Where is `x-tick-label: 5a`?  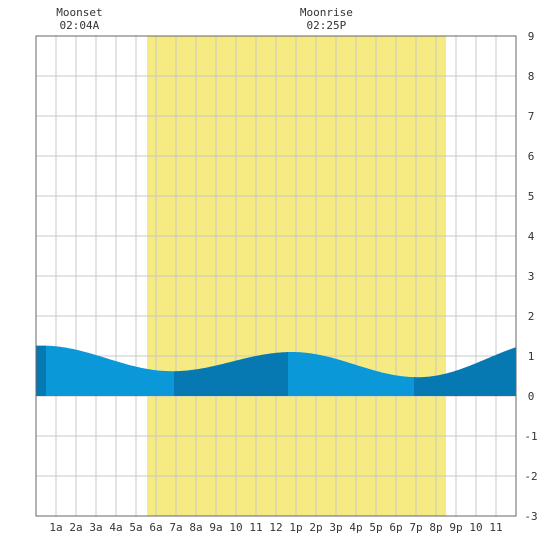
x-tick-label: 5a is located at coordinates (135, 527).